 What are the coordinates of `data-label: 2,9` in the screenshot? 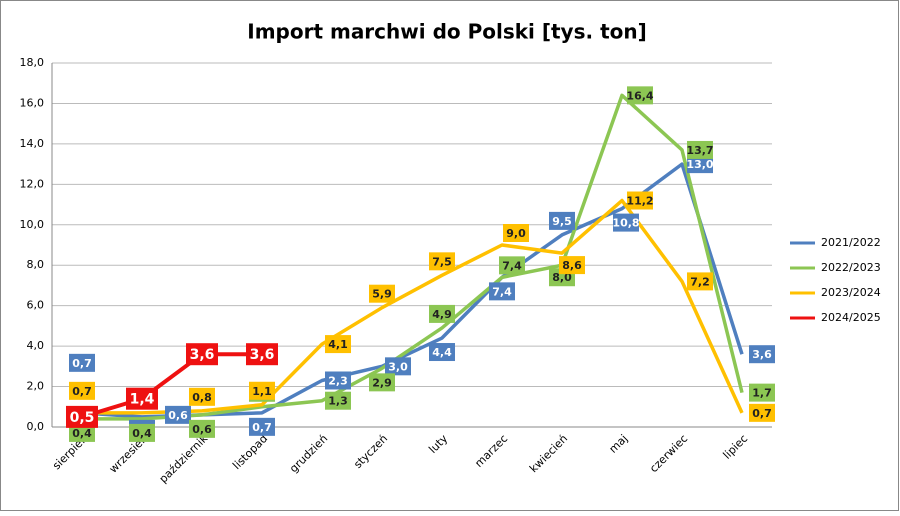 It's located at (382, 382).